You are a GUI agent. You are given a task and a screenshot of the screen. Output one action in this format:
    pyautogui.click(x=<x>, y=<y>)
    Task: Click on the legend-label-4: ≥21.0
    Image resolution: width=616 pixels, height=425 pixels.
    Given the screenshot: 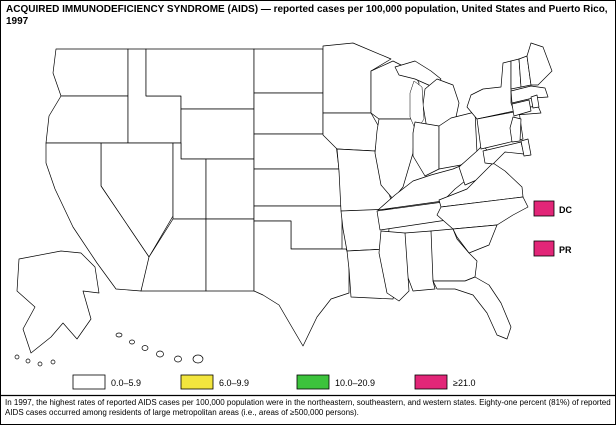 What is the action you would take?
    pyautogui.click(x=464, y=383)
    